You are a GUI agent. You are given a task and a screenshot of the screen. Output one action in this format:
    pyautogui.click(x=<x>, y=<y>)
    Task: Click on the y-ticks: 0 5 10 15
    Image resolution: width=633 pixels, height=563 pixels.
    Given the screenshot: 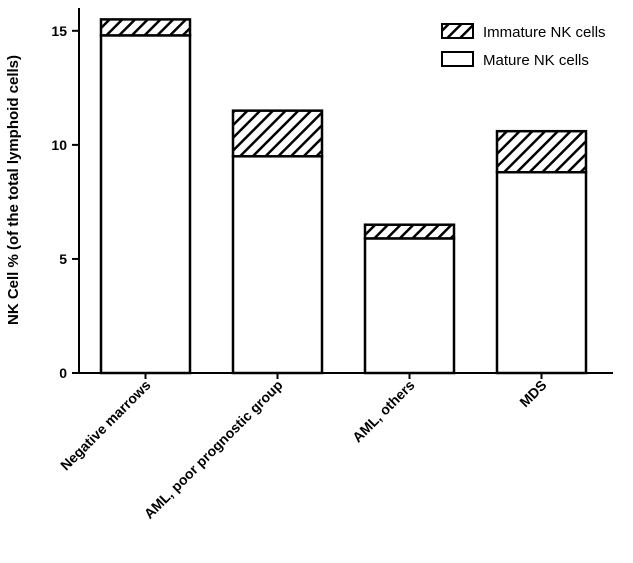 What is the action you would take?
    pyautogui.click(x=65, y=202)
    